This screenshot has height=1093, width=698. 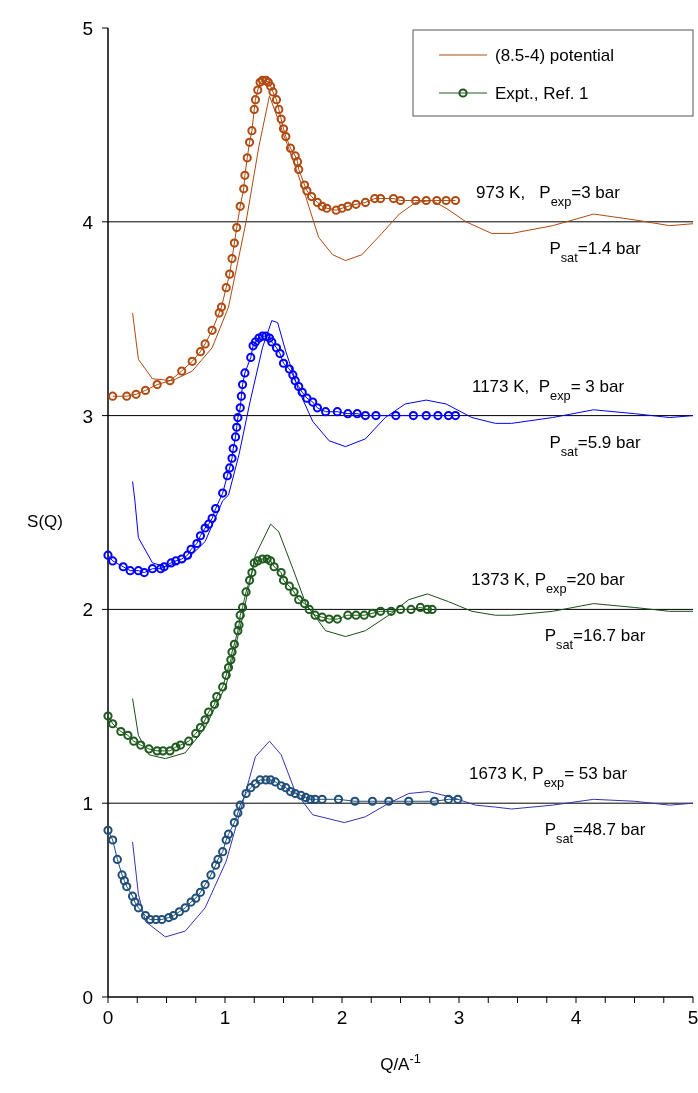 What do you see at coordinates (459, 1017) in the screenshot?
I see `x-tick-label: 3` at bounding box center [459, 1017].